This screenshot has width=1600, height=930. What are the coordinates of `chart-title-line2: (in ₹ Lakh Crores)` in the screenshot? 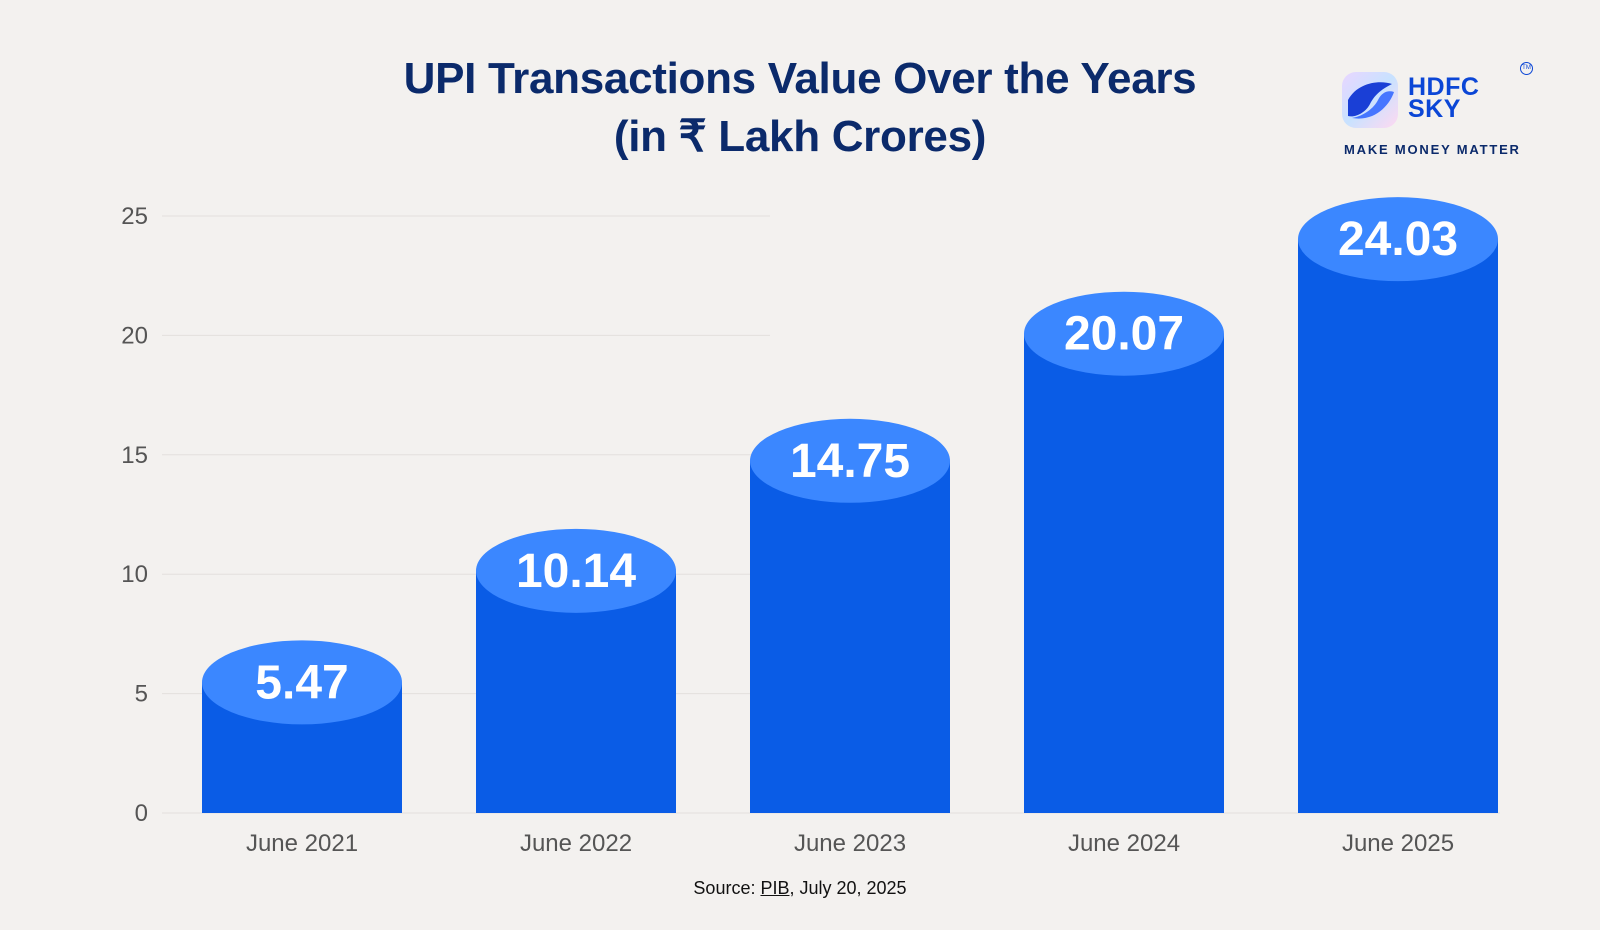 It's located at (800, 136).